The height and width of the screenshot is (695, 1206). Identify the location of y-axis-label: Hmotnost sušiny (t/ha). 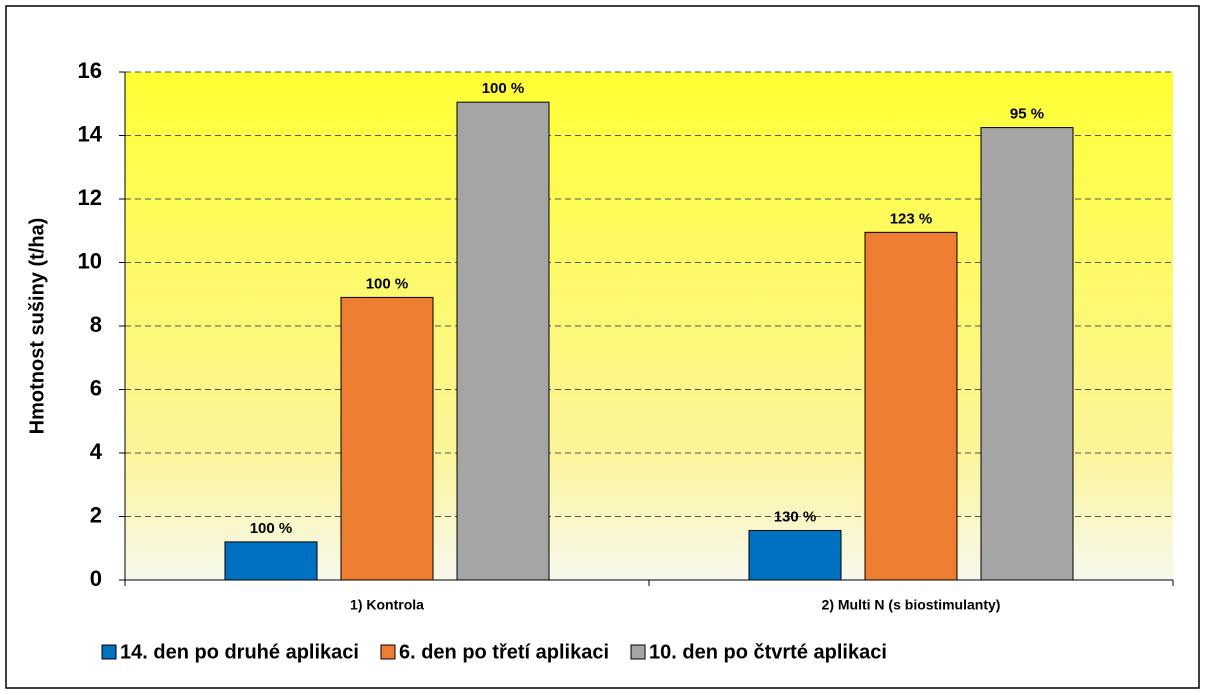
(37, 326).